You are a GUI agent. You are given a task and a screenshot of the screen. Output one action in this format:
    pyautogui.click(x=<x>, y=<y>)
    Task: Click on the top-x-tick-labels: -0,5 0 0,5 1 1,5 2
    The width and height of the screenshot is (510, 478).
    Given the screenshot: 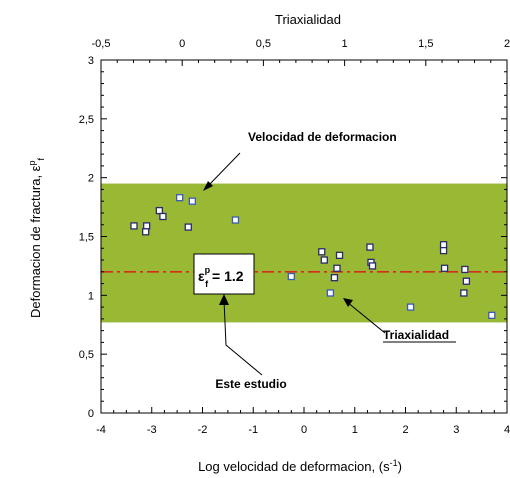 What is the action you would take?
    pyautogui.click(x=301, y=44)
    